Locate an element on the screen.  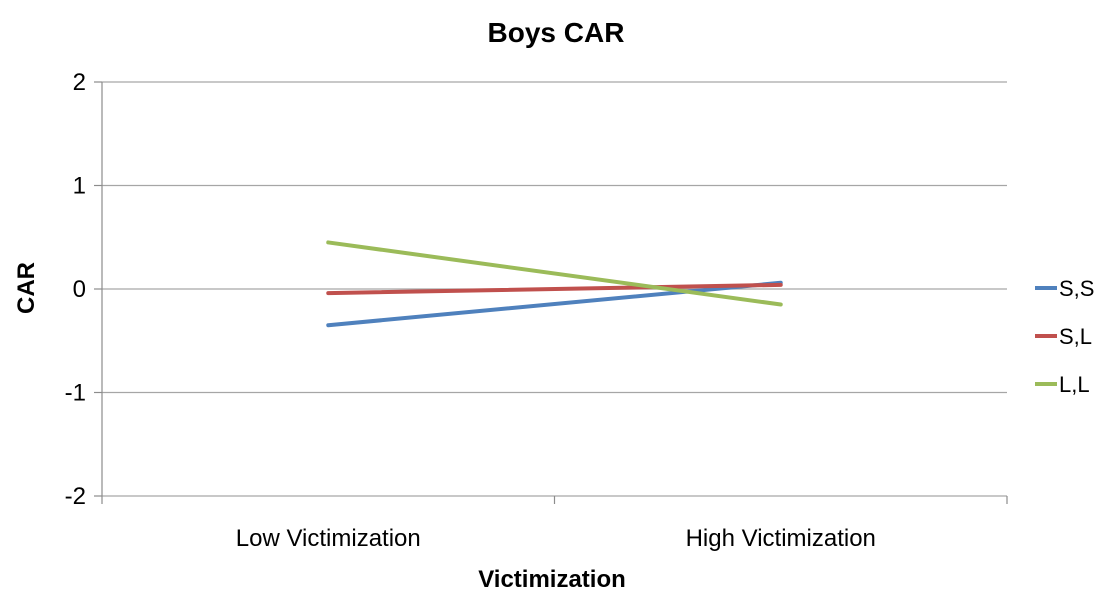
y-tick-label: 2 is located at coordinates (79, 82).